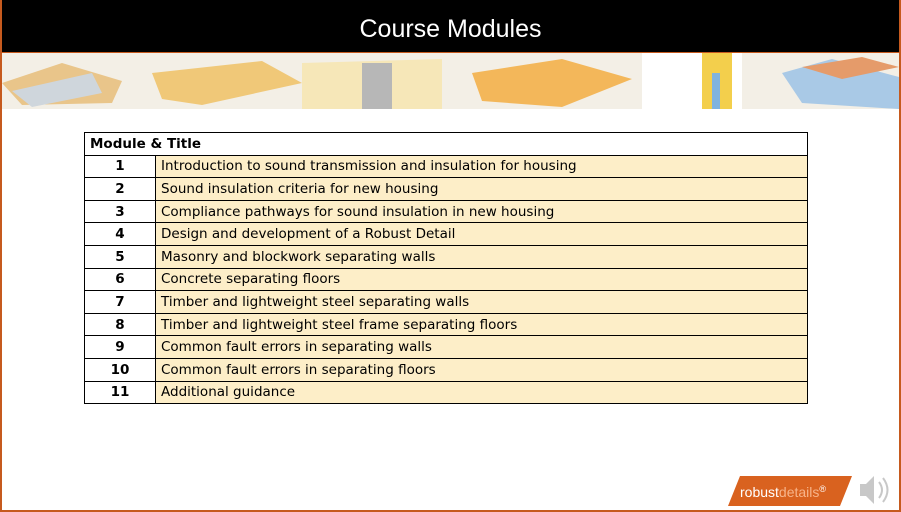  What do you see at coordinates (481, 392) in the screenshot?
I see `module-title: Additional guidance` at bounding box center [481, 392].